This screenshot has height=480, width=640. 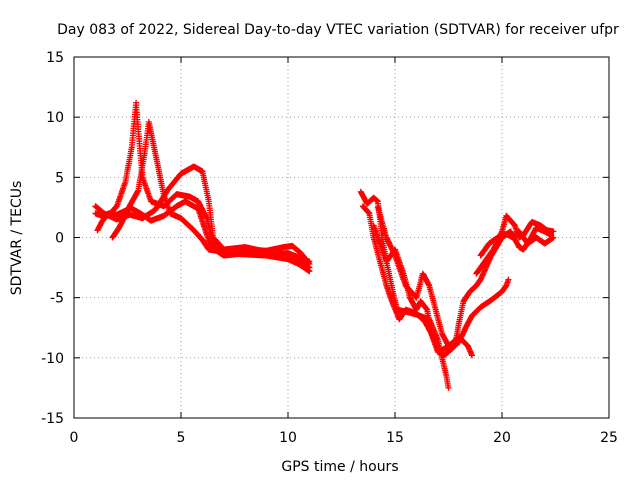 I want to click on y-tick-label: 10, so click(x=55, y=118).